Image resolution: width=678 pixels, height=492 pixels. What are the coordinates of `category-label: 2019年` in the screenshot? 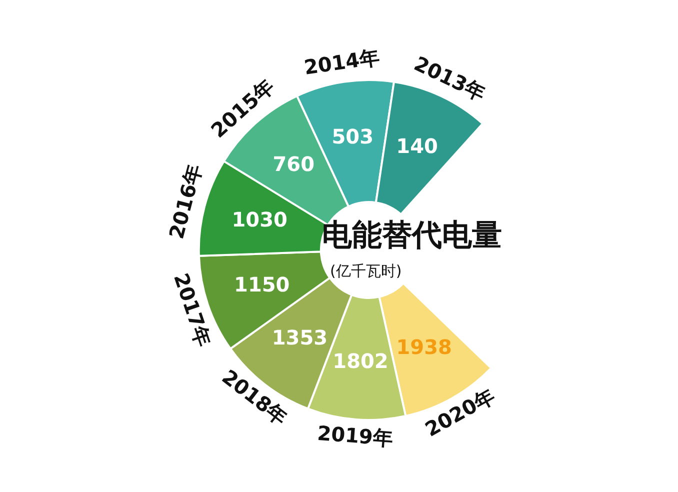 It's located at (355, 435).